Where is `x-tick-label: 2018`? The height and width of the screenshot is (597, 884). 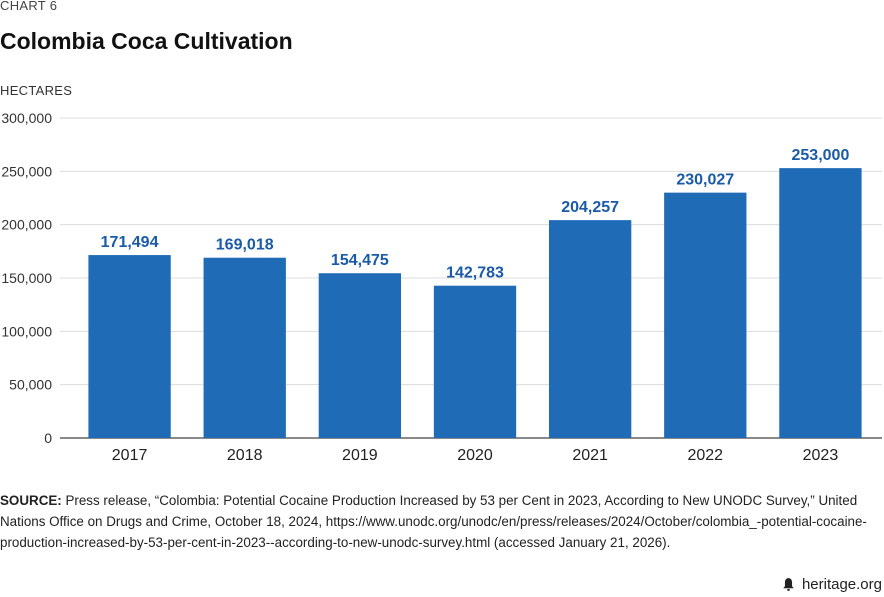
x-tick-label: 2018 is located at coordinates (245, 455).